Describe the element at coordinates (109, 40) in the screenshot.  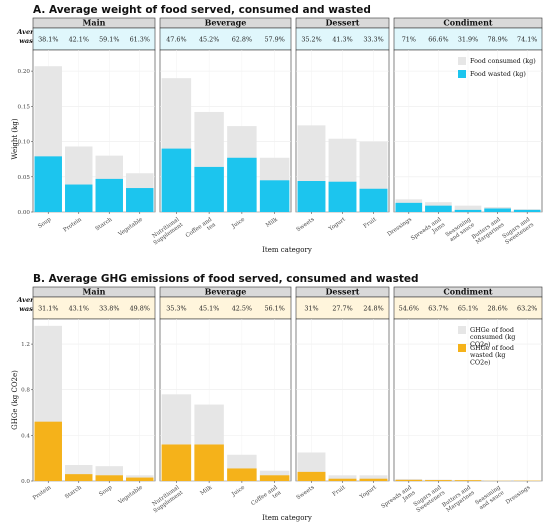
I see `percent-wasted-label: 59.1%` at that location.